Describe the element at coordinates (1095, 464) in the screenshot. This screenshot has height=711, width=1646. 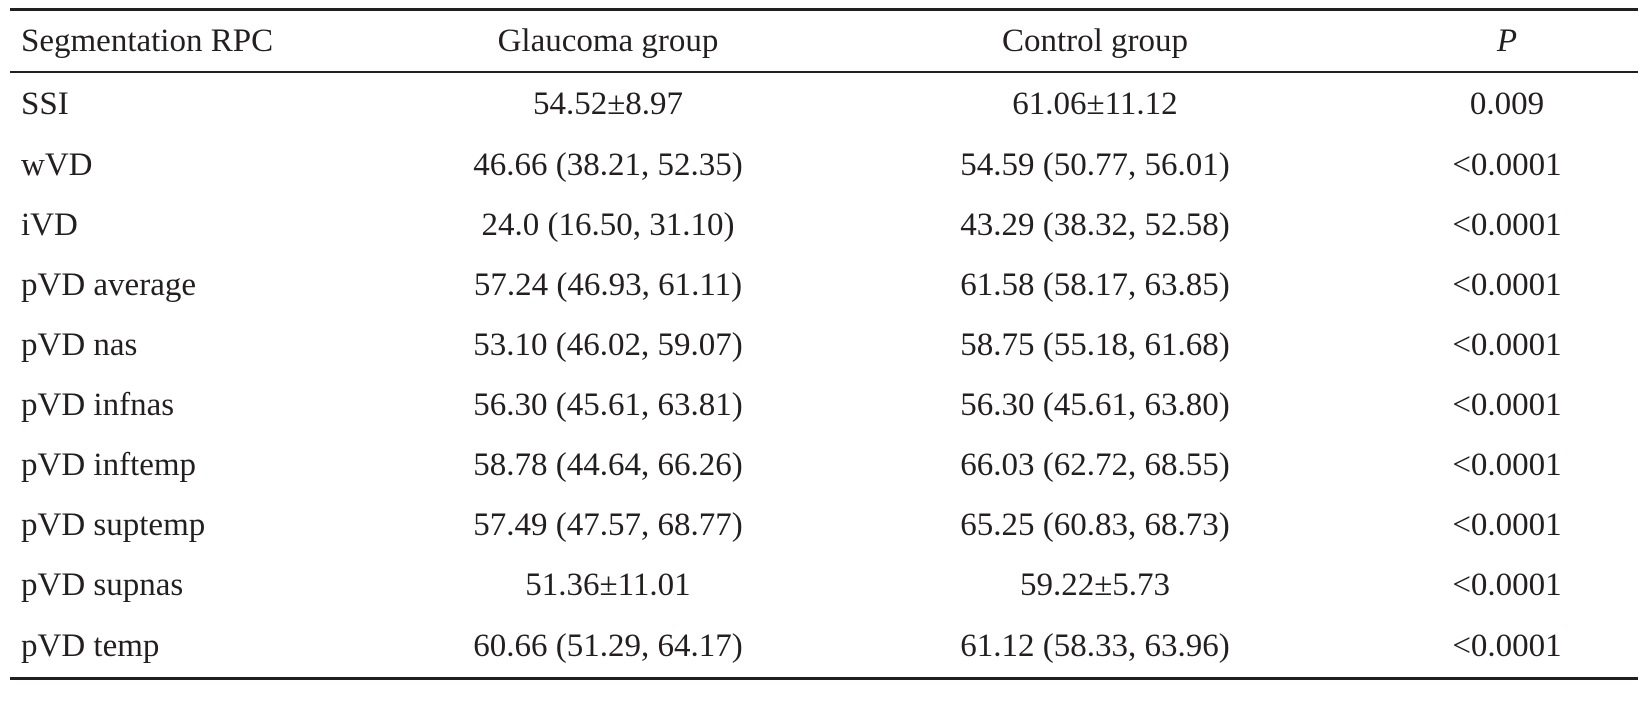
I see `control-value: 66.03 (62.72, 68.55)` at that location.